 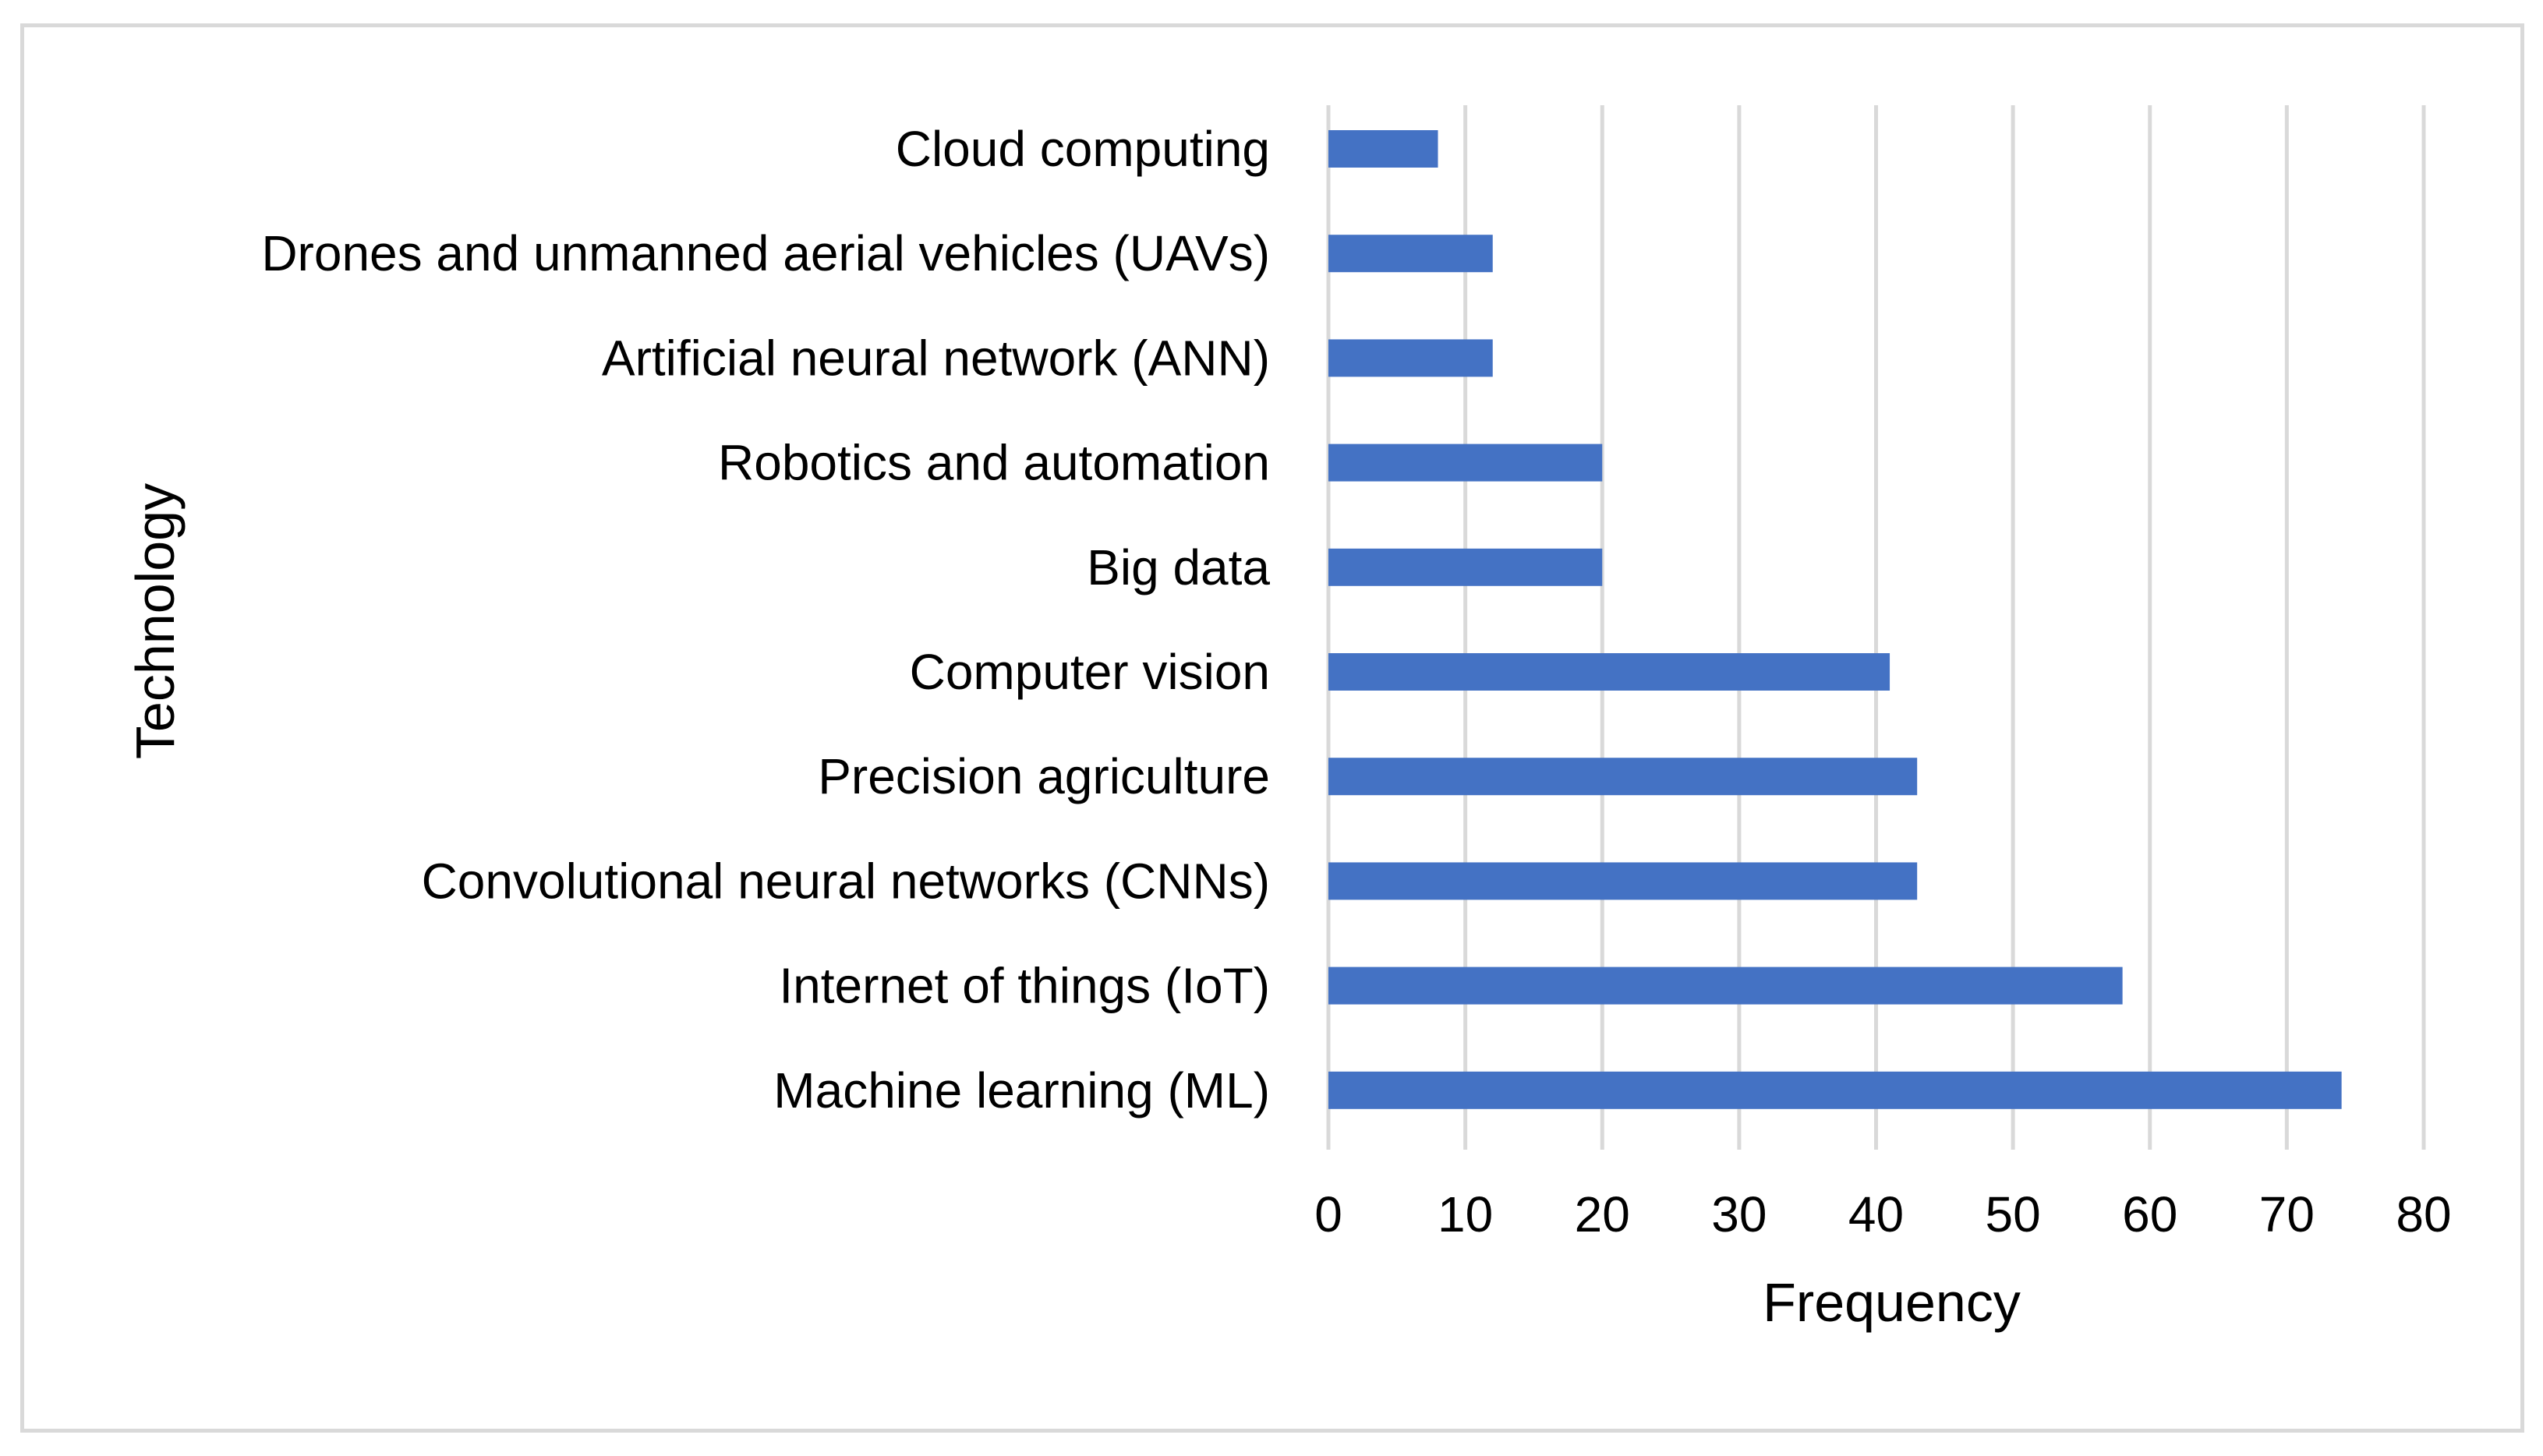 What do you see at coordinates (1623, 881) in the screenshot?
I see `bar-convolutional-neural-networks-cnns` at bounding box center [1623, 881].